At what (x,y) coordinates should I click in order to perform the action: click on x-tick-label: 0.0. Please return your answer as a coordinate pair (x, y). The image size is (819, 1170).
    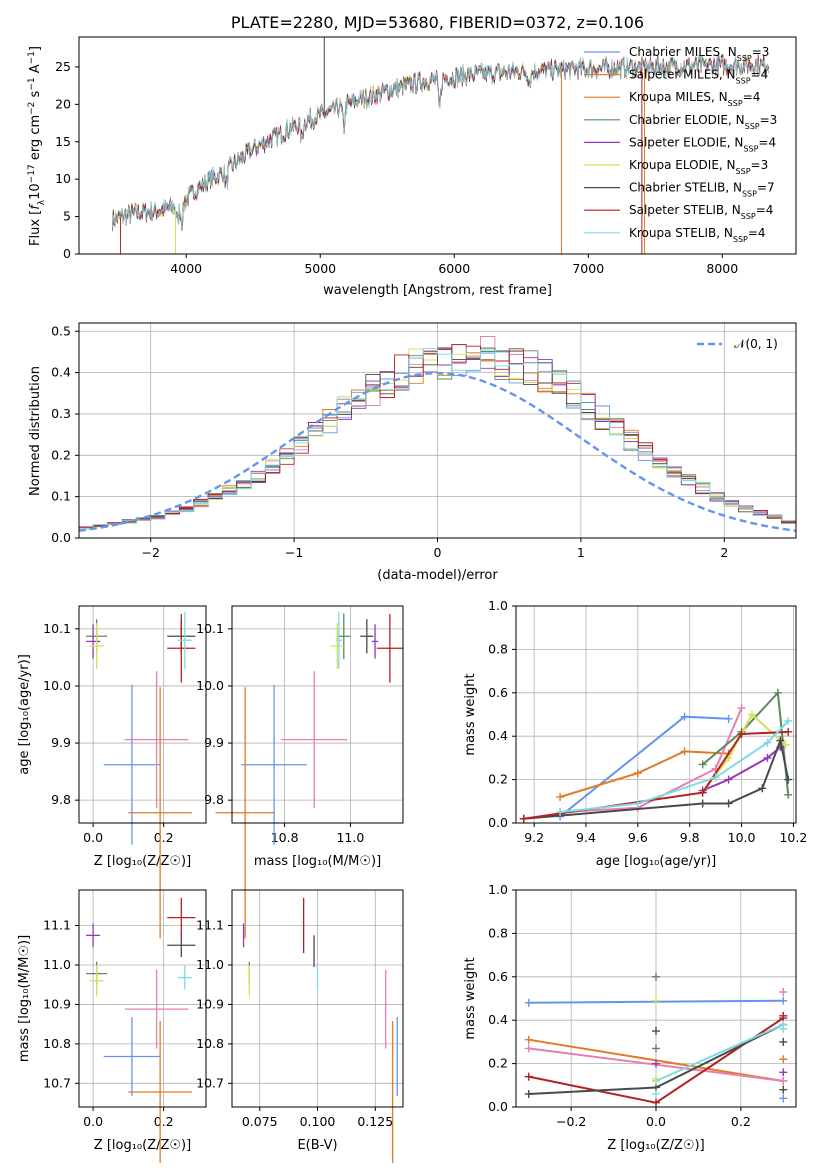
    Looking at the image, I should click on (93, 837).